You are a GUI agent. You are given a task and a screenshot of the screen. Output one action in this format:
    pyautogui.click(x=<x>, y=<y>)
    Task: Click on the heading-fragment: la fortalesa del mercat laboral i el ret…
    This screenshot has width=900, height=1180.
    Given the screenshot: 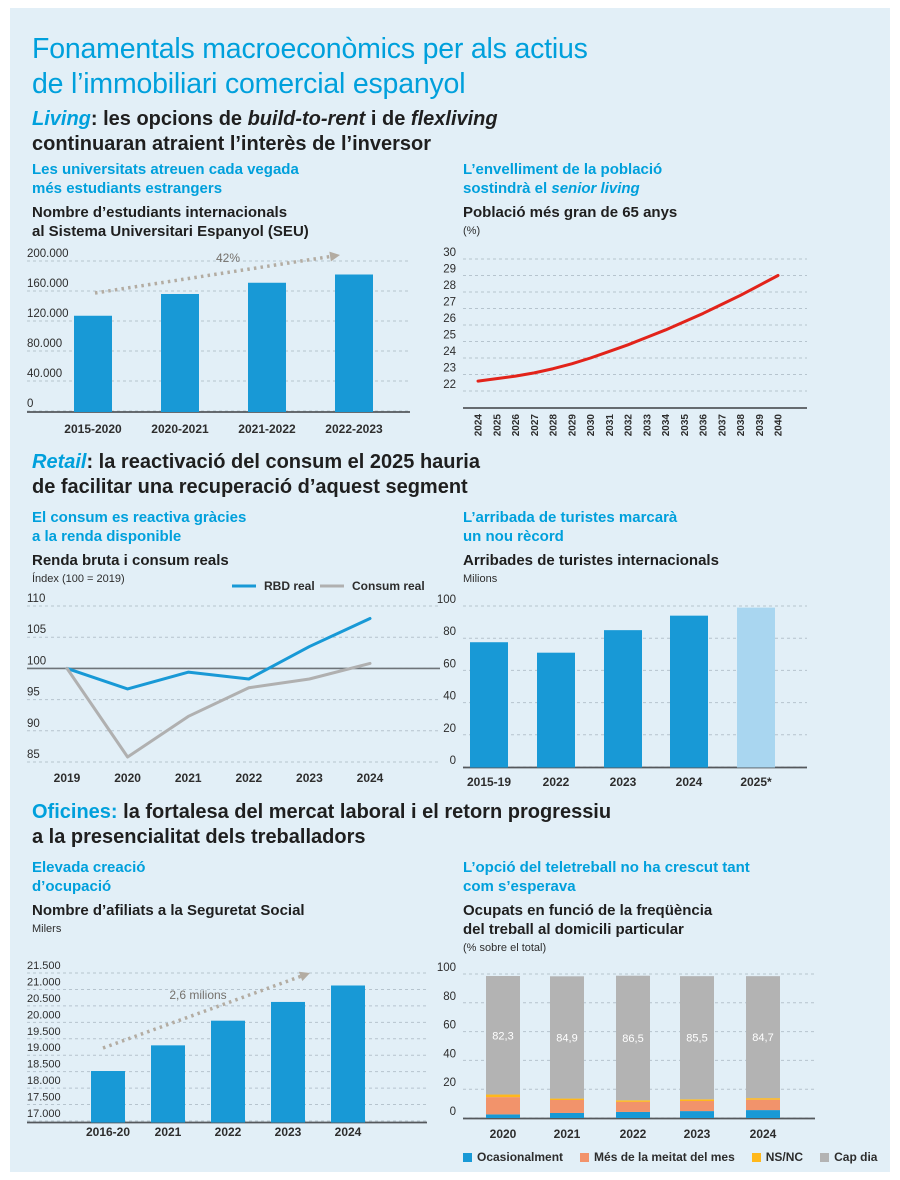 What is the action you would take?
    pyautogui.click(x=322, y=824)
    